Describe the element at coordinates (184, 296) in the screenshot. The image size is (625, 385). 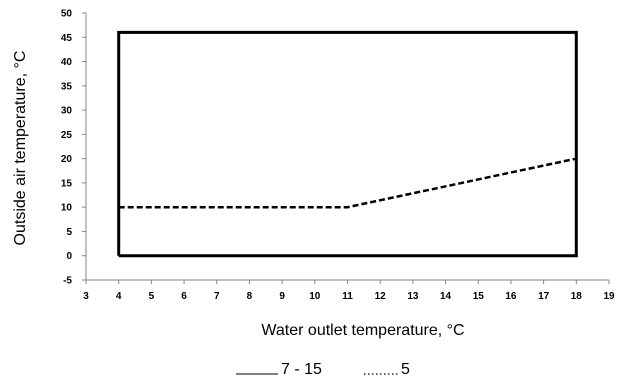
I see `x-tick-label: 6` at that location.